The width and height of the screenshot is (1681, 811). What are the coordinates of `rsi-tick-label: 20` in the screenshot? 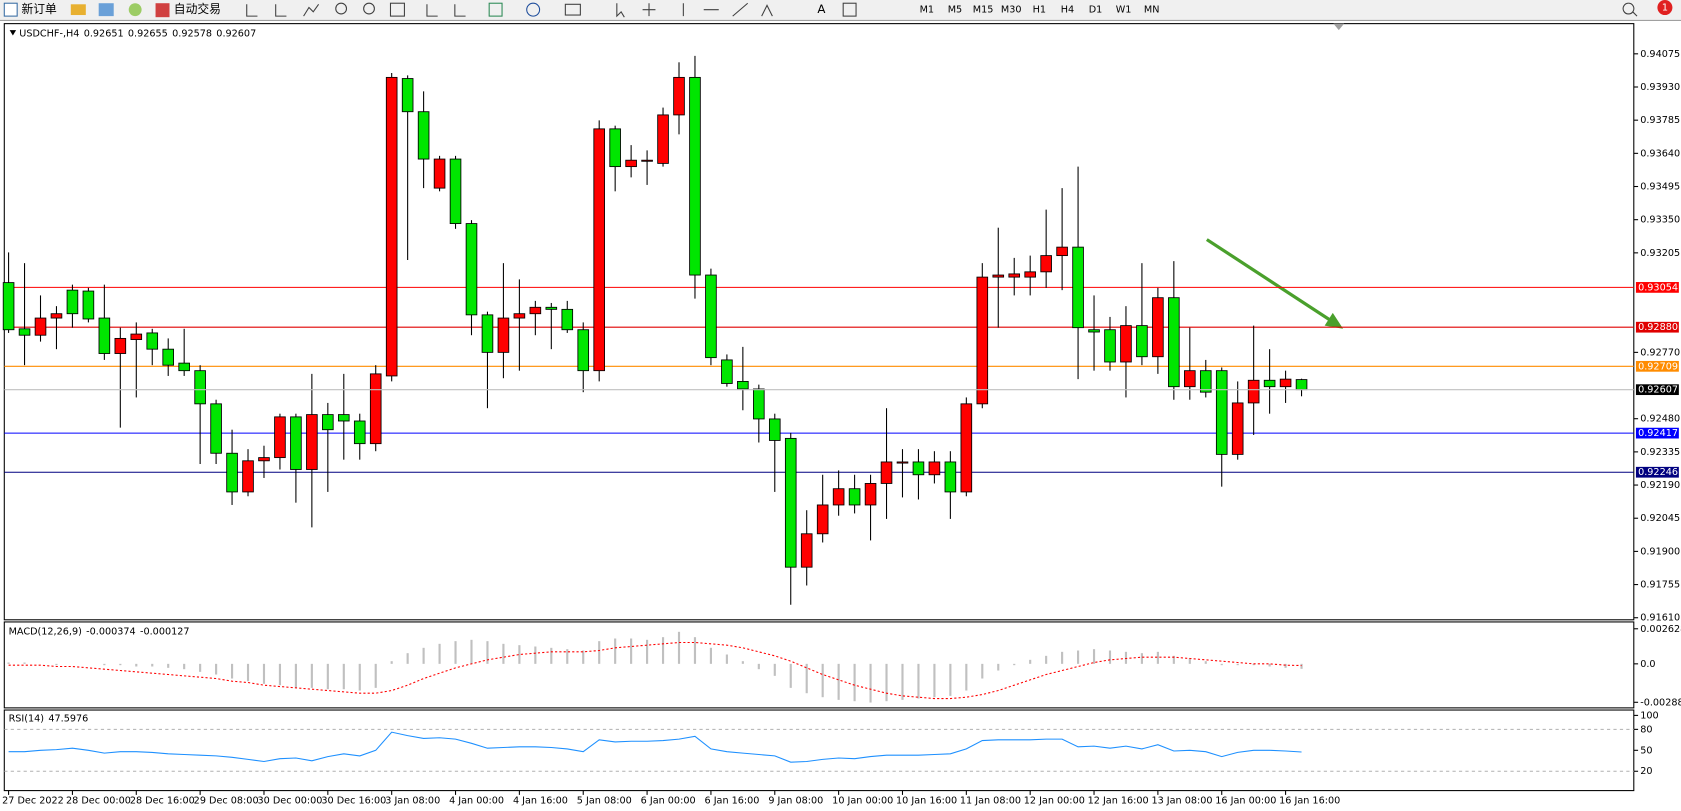 It's located at (1646, 771).